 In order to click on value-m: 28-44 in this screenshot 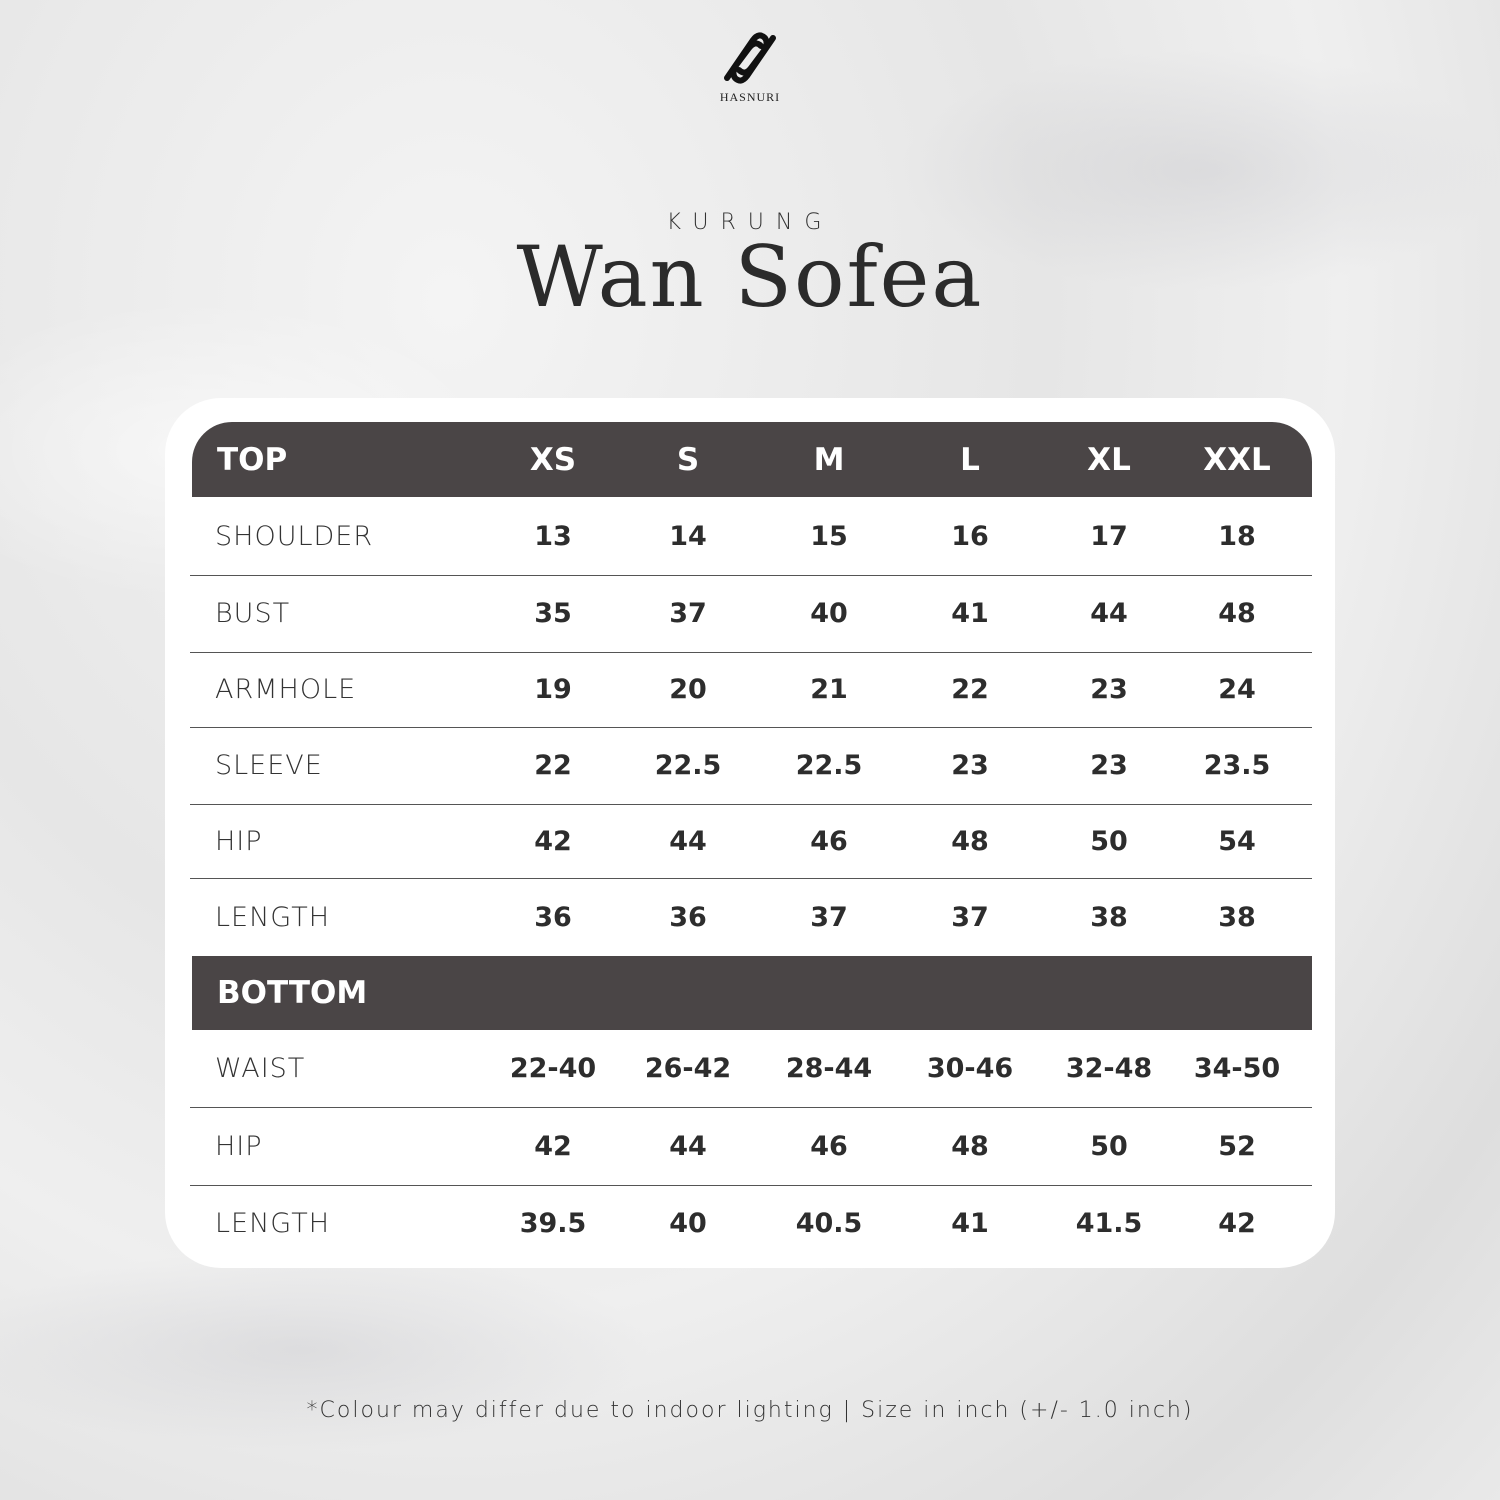, I will do `click(829, 1068)`.